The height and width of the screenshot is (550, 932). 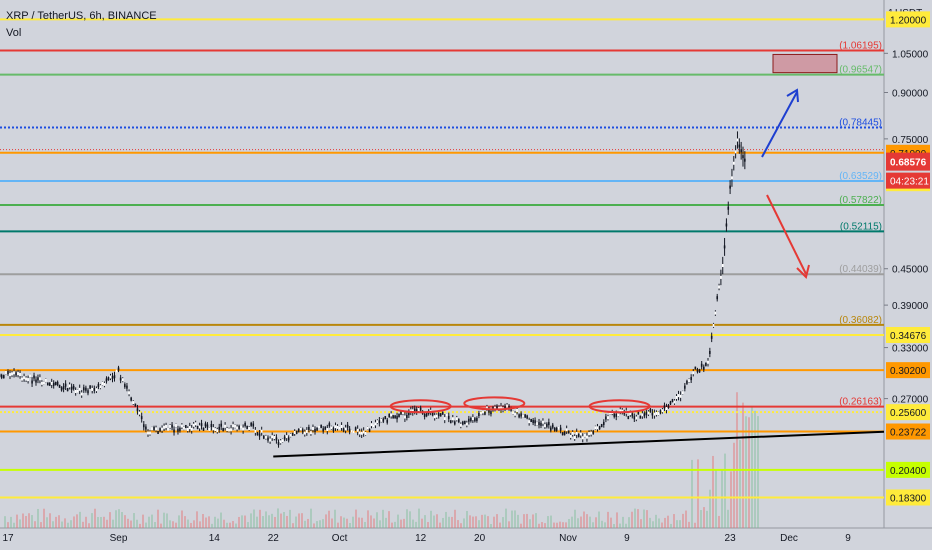 I want to click on target-zone, so click(x=805, y=63).